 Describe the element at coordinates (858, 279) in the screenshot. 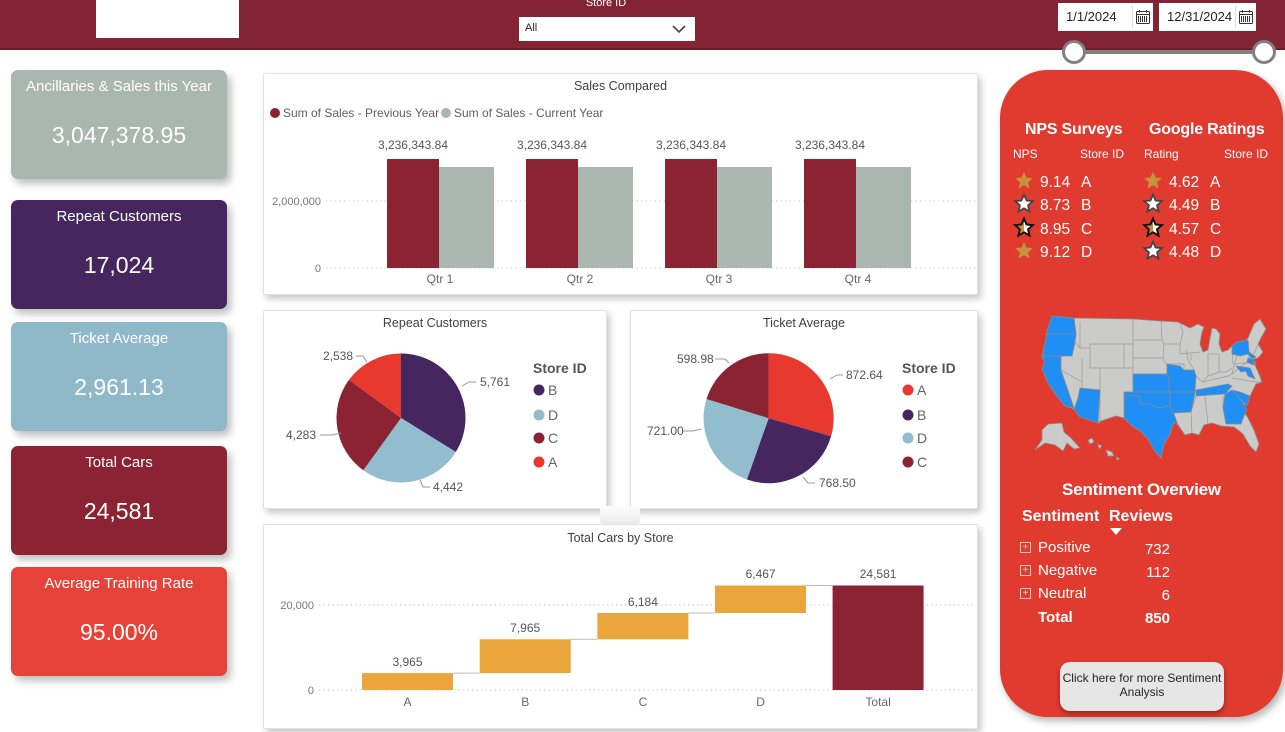

I see `svg-text: Qtr 4` at that location.